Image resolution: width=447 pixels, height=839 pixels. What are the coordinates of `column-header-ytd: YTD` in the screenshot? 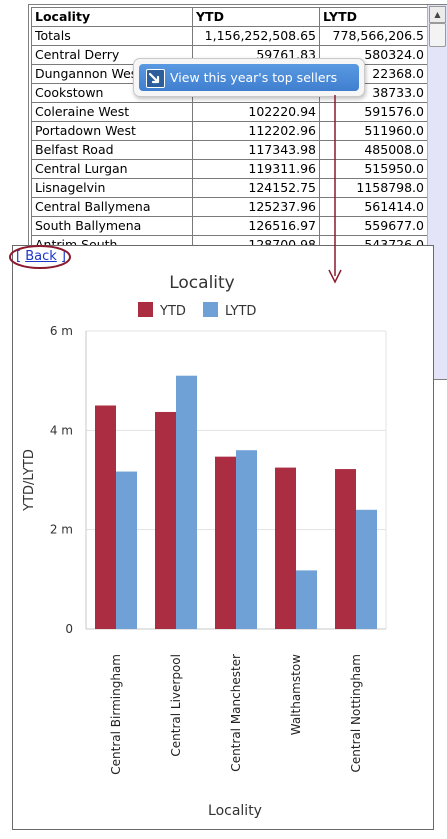 It's located at (256, 17).